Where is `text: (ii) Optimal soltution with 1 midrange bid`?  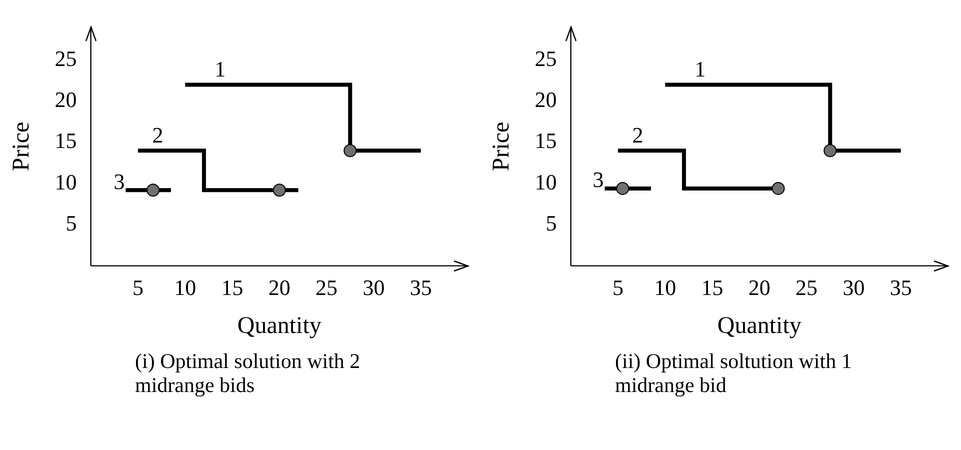 text: (ii) Optimal soltution with 1 midrange bid is located at coordinates (734, 373).